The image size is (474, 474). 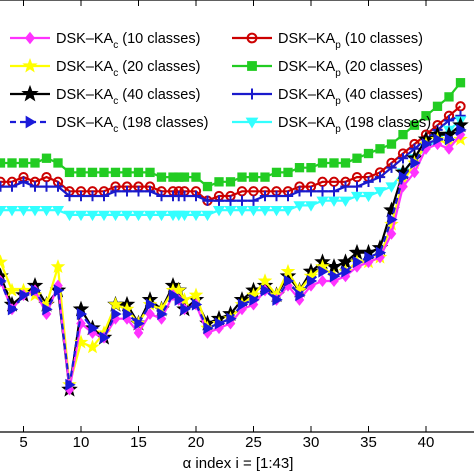 I want to click on legend-item: DSK–KAc (10 classes), so click(x=105, y=41).